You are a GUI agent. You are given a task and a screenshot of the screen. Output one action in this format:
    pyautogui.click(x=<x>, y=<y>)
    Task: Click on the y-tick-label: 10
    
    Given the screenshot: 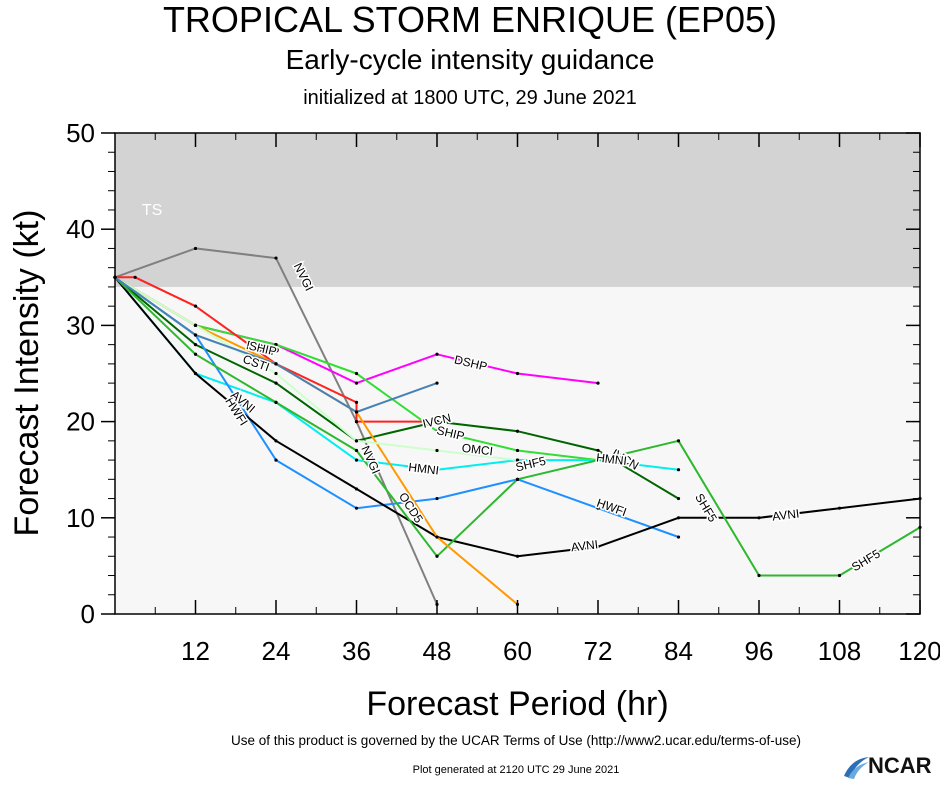 What is the action you would take?
    pyautogui.click(x=80, y=518)
    